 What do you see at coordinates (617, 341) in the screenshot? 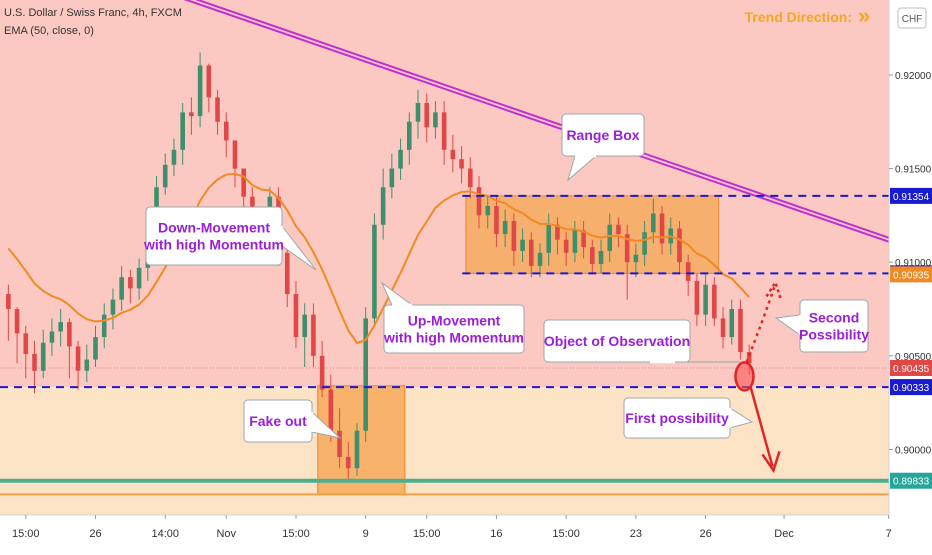
I see `callout-object-observation-text: Object of Observation` at bounding box center [617, 341].